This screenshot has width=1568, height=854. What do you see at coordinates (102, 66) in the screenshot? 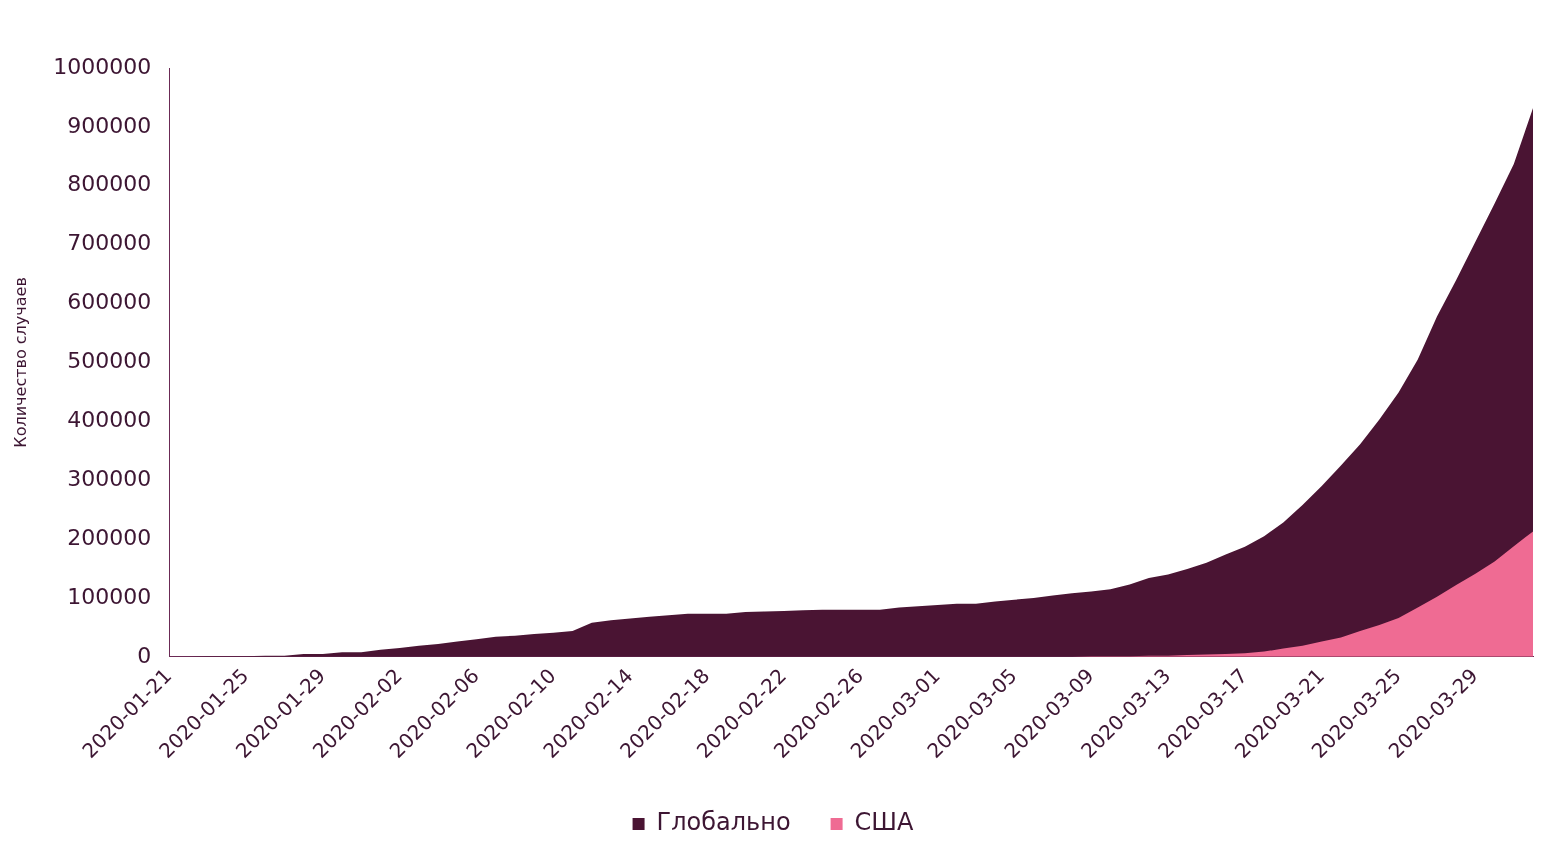
I see `y-tick-label: 1000000` at bounding box center [102, 66].